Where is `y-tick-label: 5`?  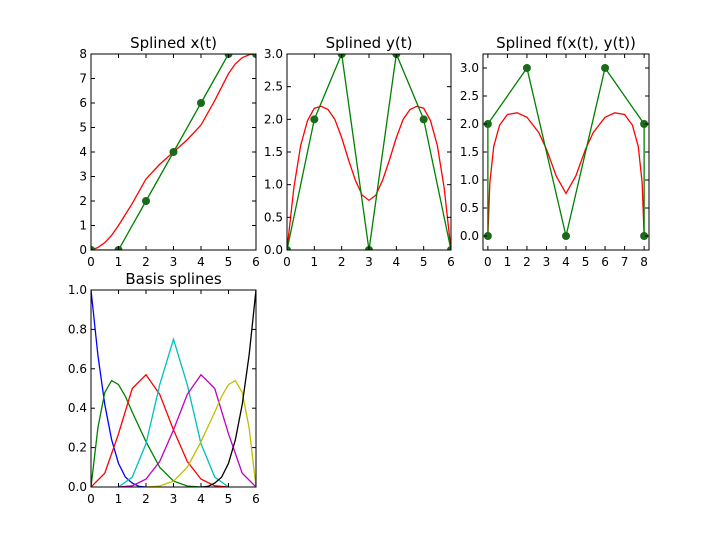 y-tick-label: 5 is located at coordinates (83, 128).